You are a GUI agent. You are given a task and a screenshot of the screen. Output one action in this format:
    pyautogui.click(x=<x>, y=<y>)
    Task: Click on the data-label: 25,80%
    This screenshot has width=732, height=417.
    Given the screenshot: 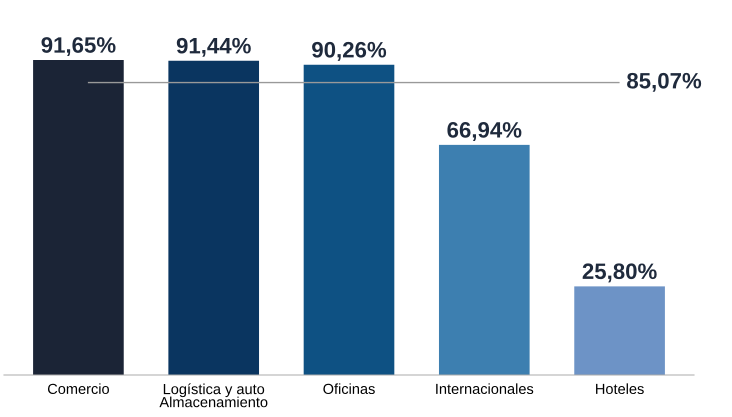 What is the action you would take?
    pyautogui.click(x=619, y=272)
    